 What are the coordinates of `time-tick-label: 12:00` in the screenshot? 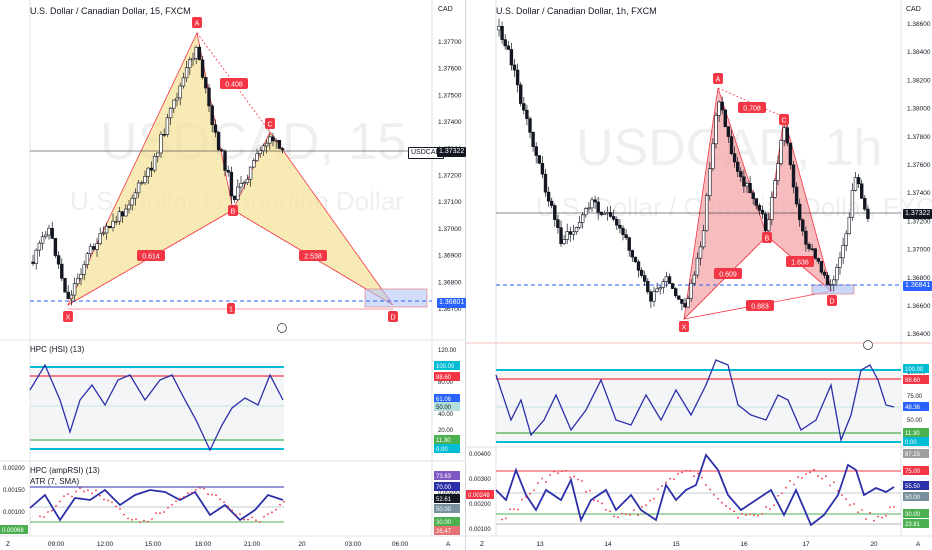 It's located at (105, 544).